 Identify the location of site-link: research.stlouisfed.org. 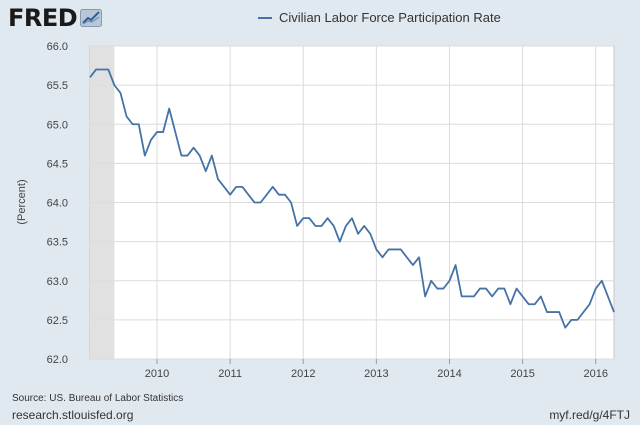
(73, 415).